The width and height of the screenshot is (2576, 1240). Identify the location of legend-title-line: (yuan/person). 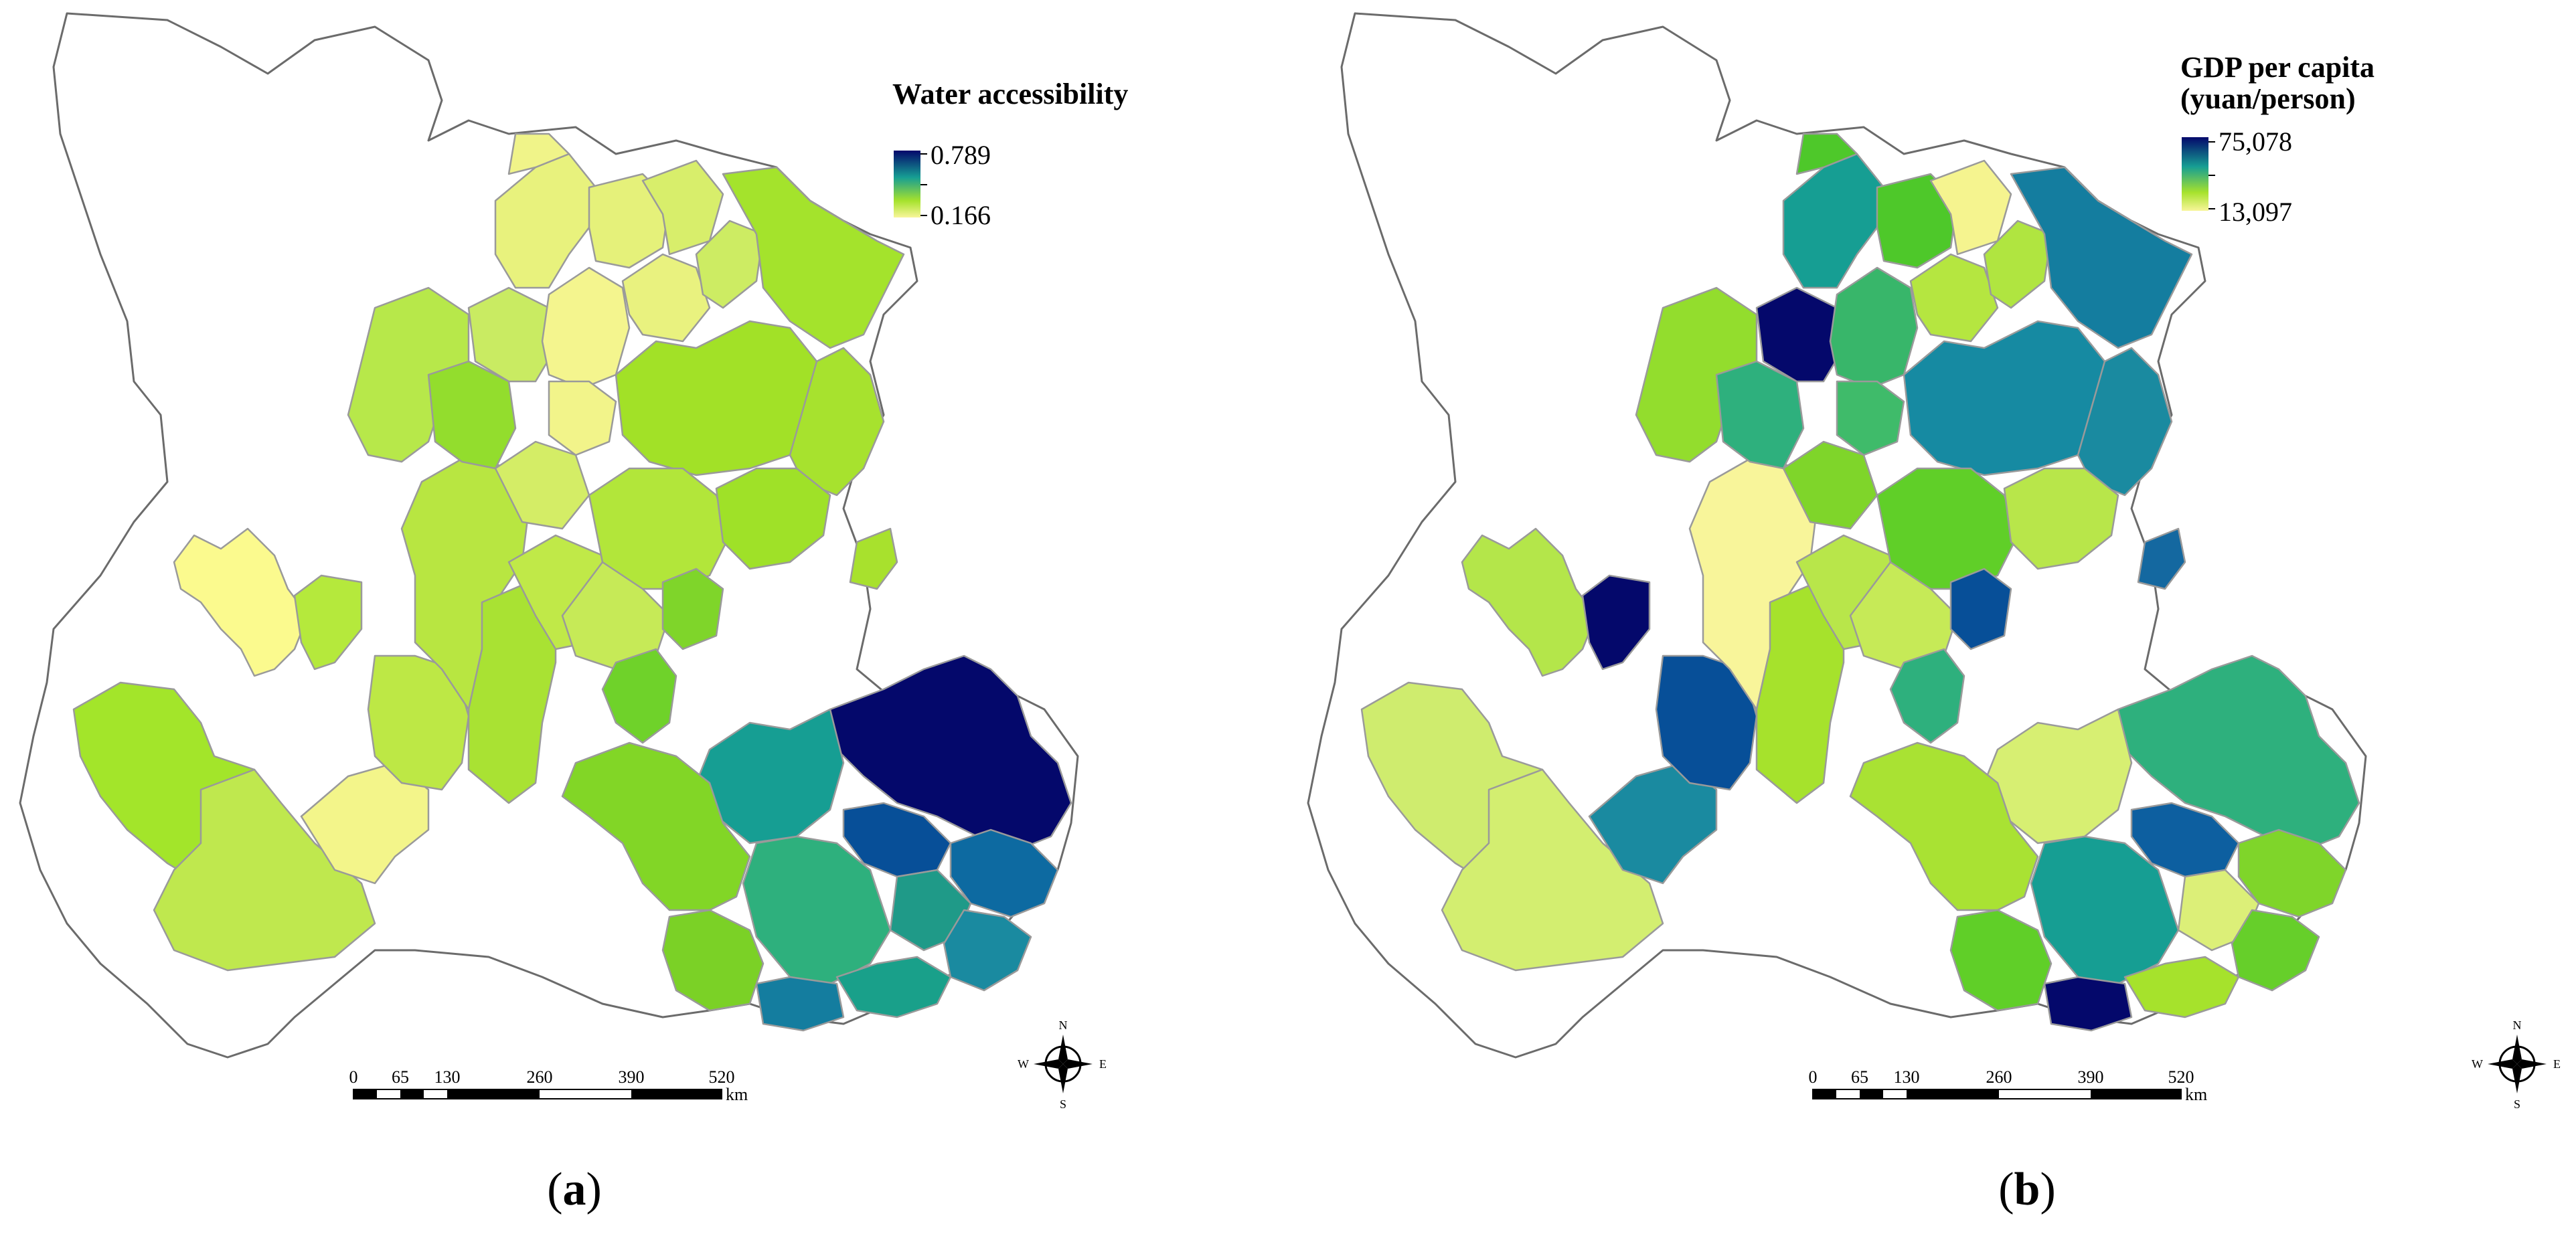
(2268, 98).